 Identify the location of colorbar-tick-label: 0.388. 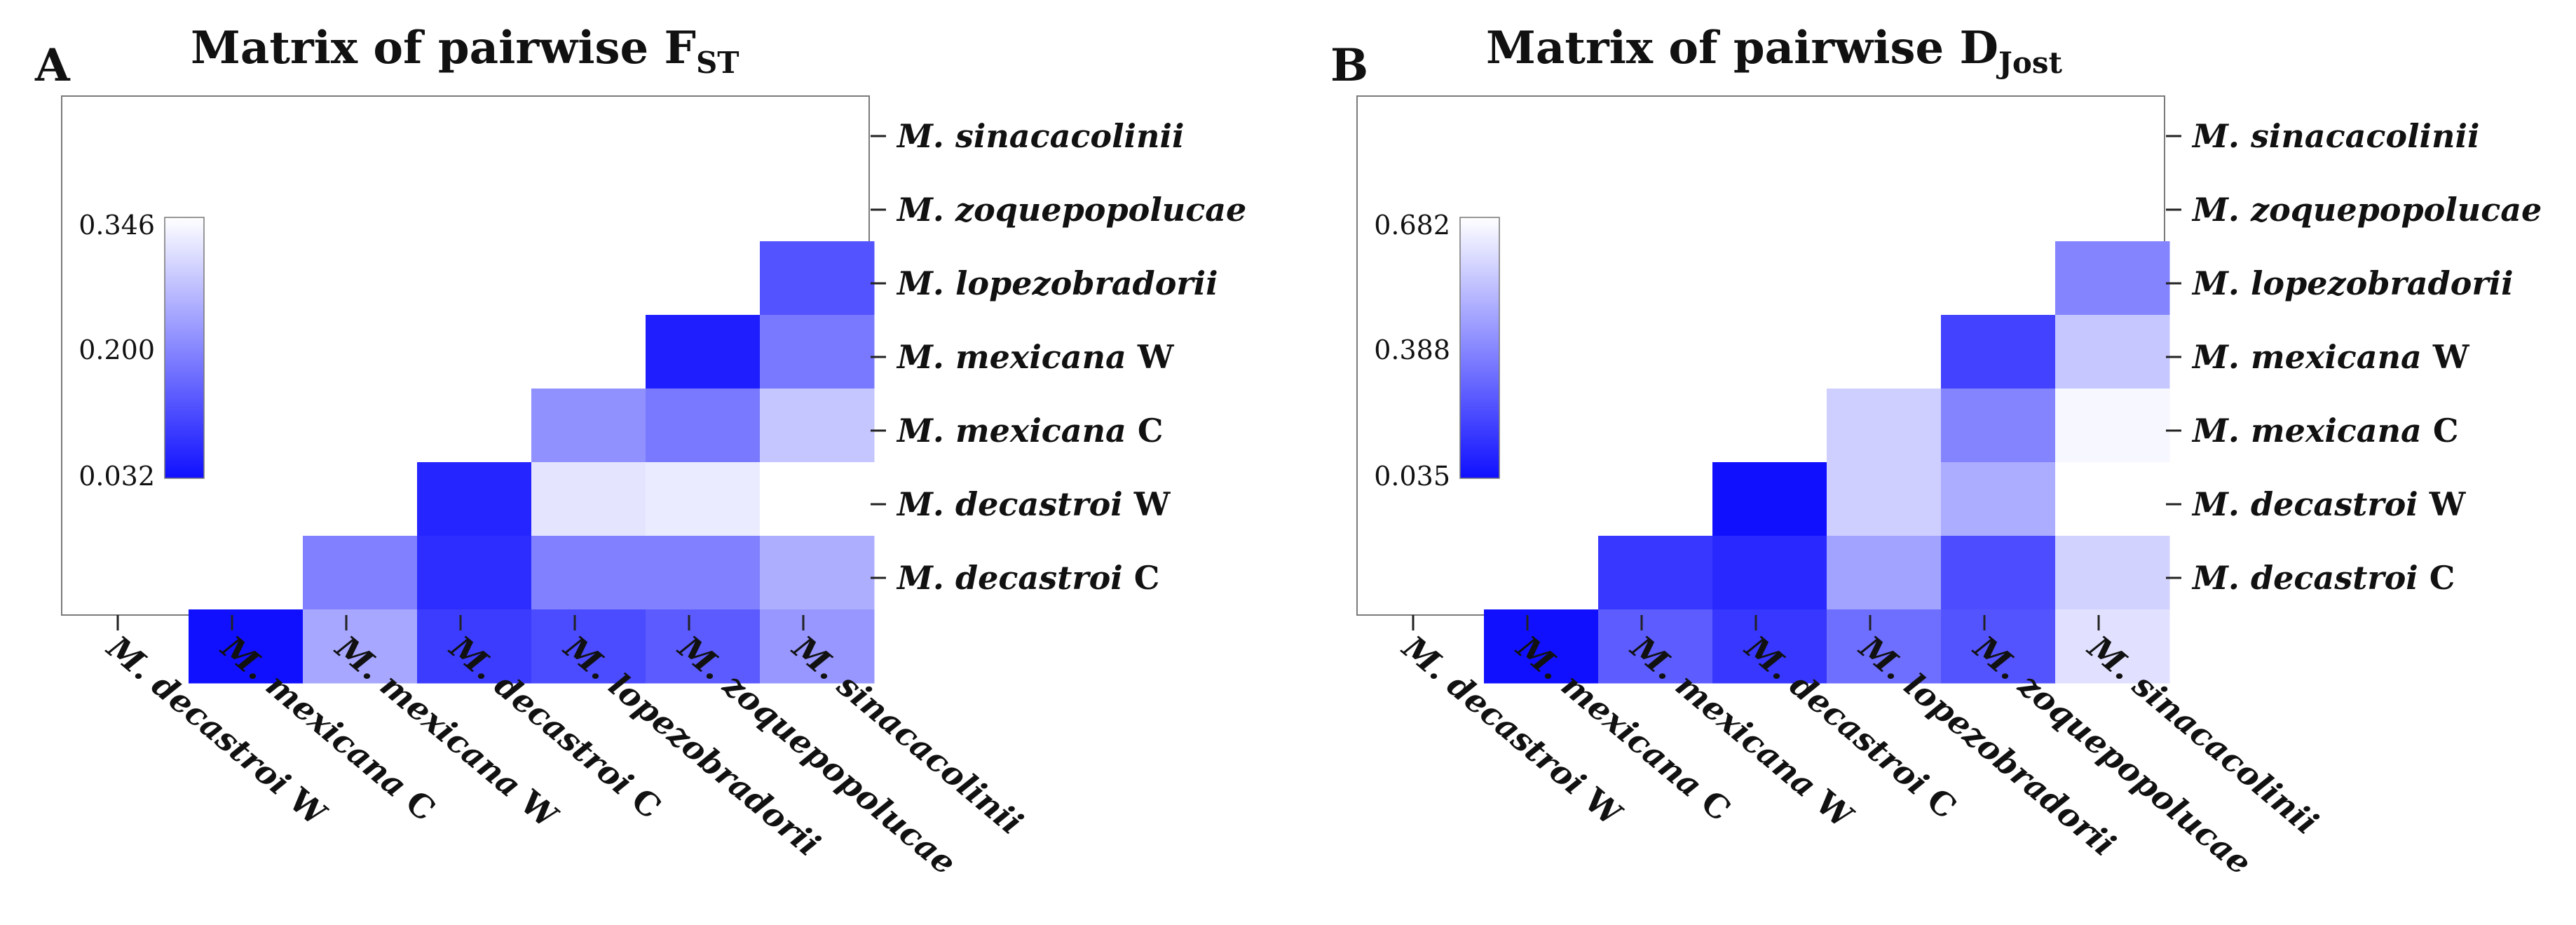
(1412, 350).